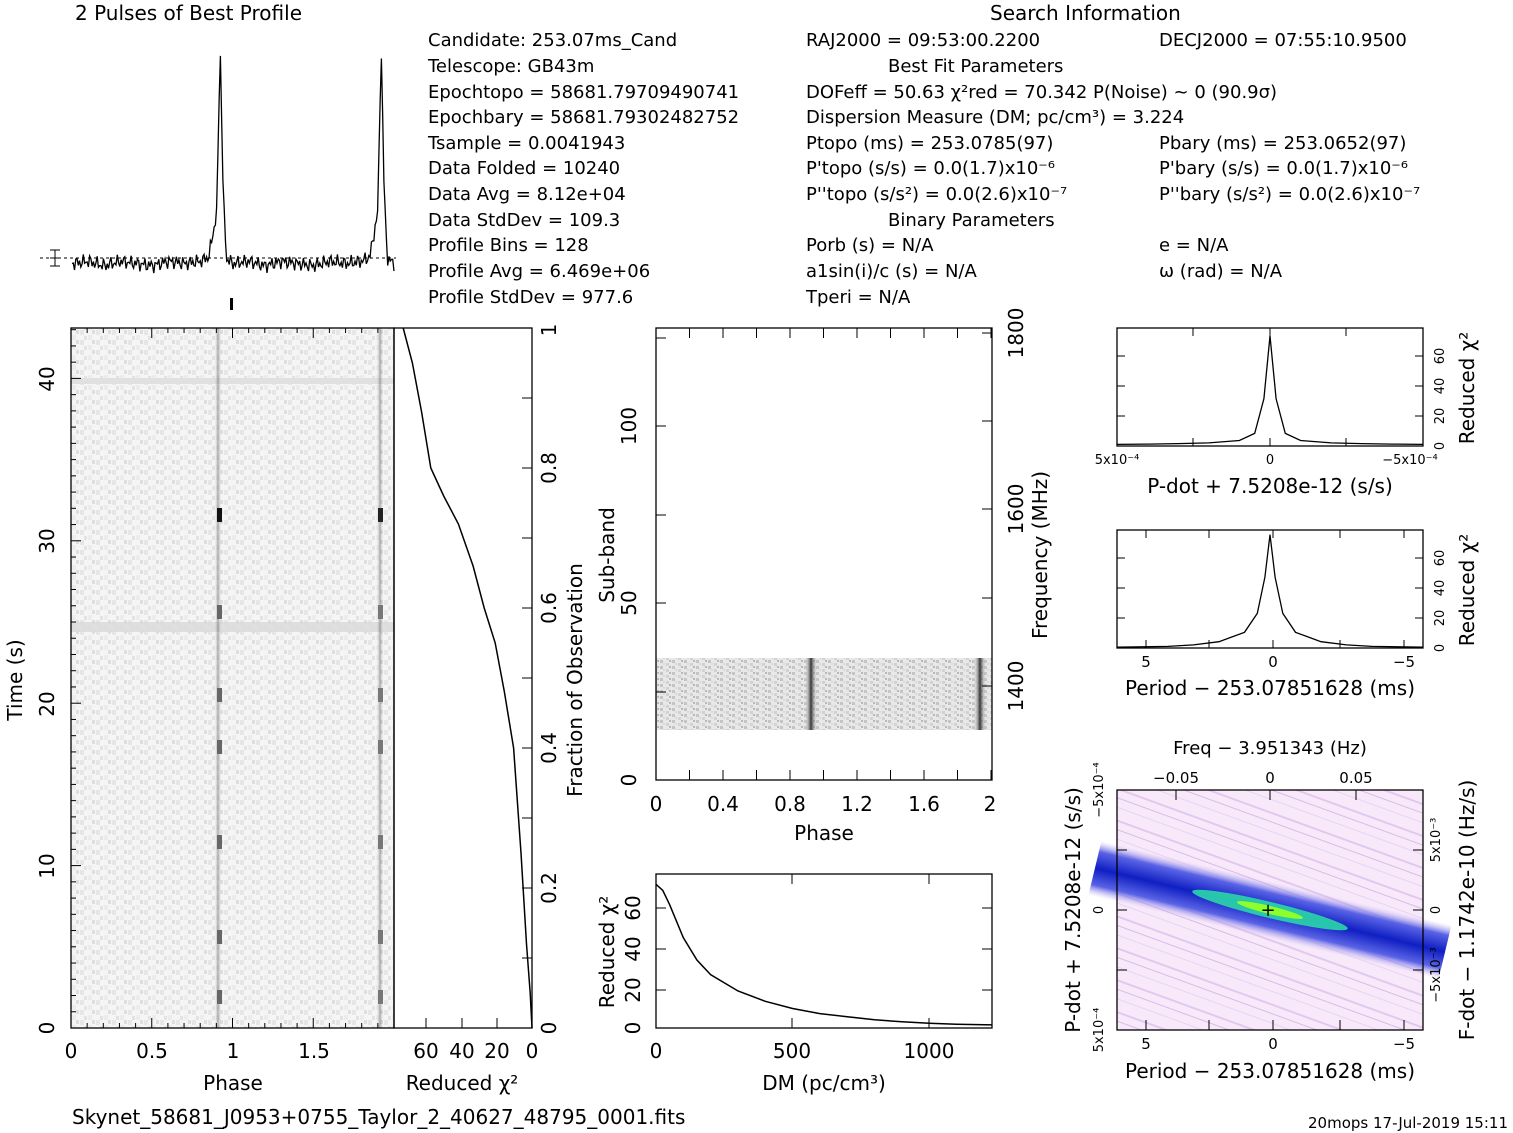 Image resolution: width=1513 pixels, height=1133 pixels. Describe the element at coordinates (508, 245) in the screenshot. I see `info-line: Profile Bins = 128` at that location.